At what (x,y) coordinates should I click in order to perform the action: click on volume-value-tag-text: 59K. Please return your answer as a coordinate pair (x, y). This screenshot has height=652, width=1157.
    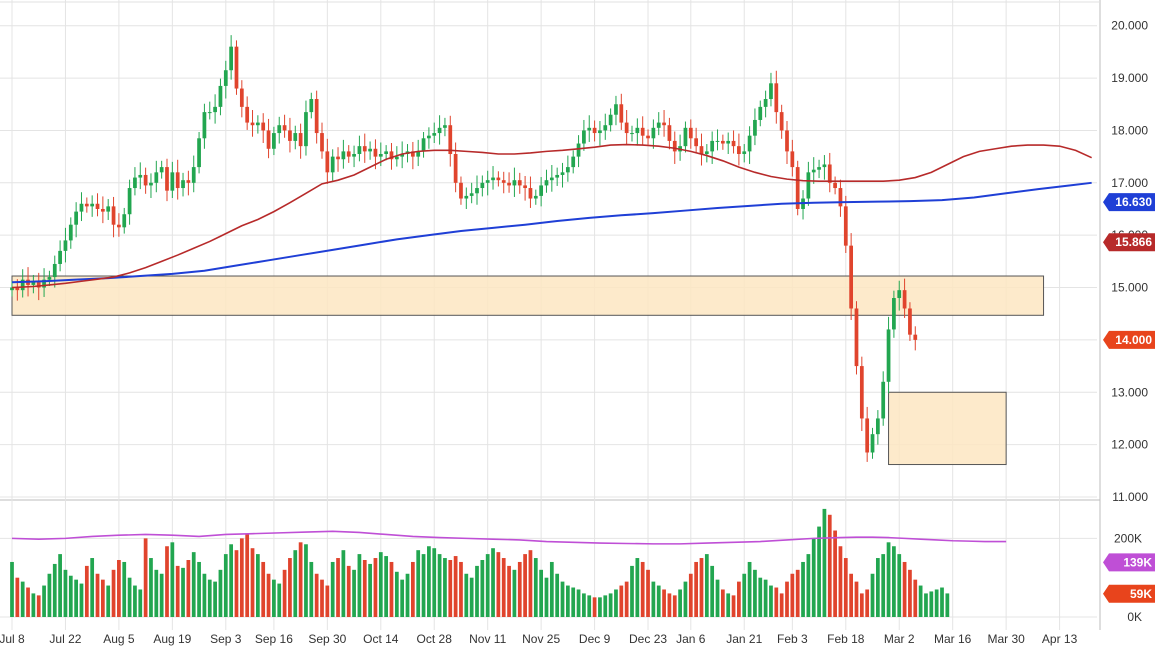
    Looking at the image, I should click on (1141, 594).